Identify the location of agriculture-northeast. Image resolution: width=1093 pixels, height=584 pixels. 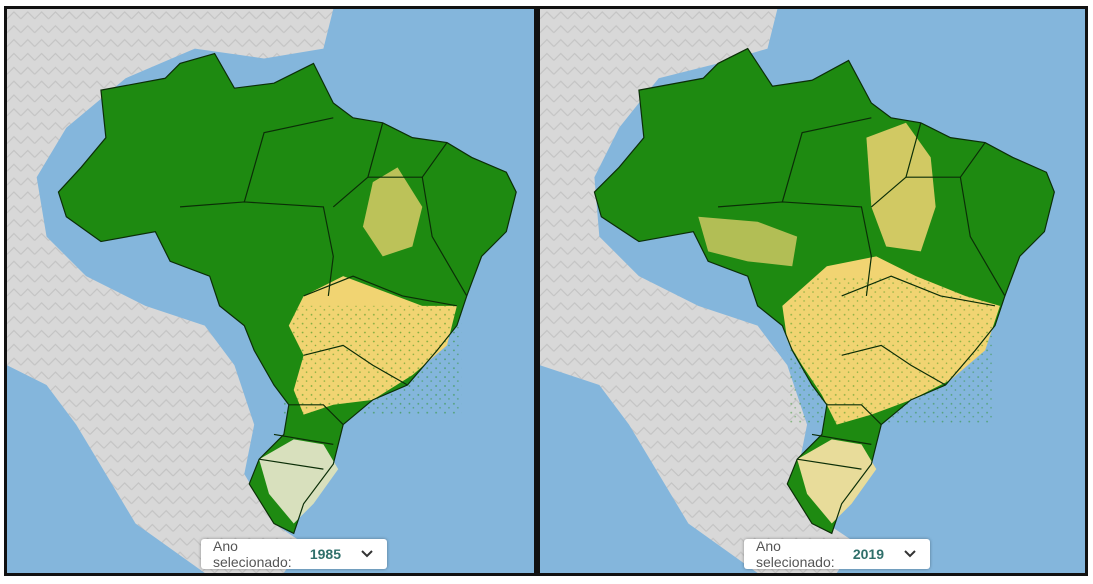
(392, 212).